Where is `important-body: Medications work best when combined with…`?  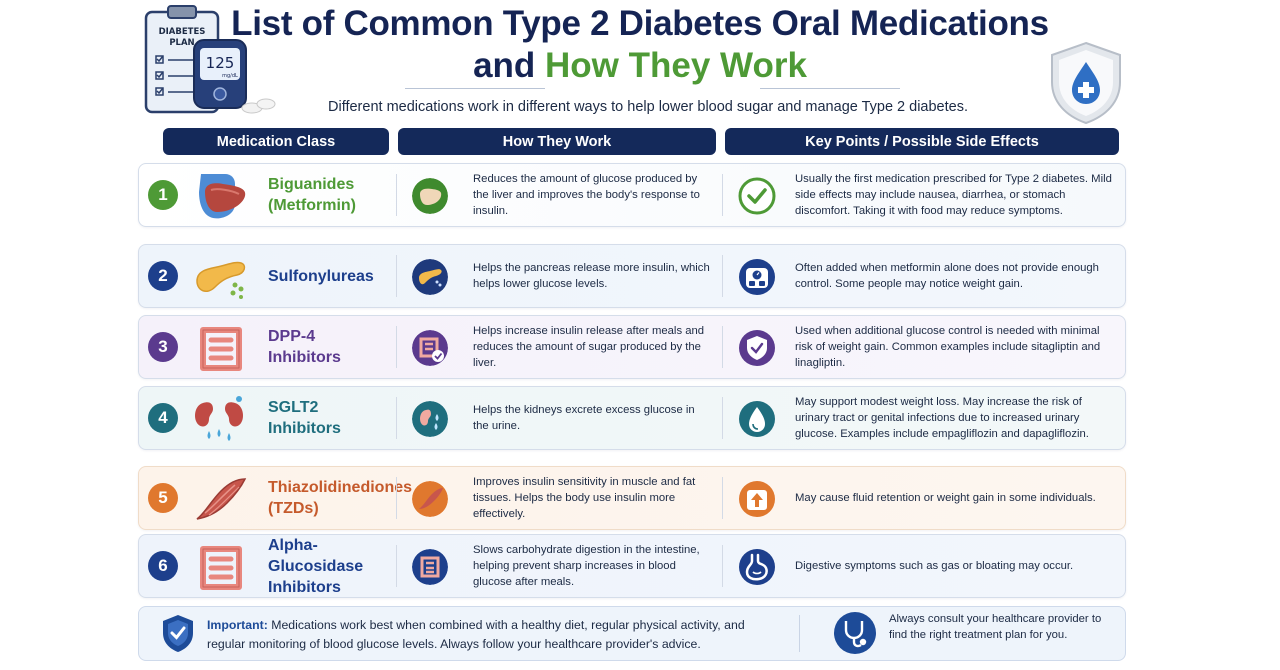
important-body: Medications work best when combined with… is located at coordinates (476, 634).